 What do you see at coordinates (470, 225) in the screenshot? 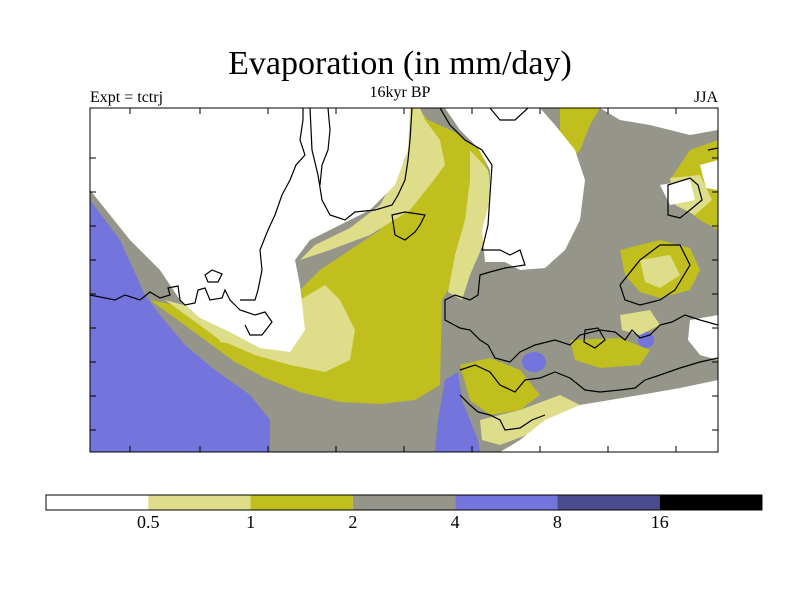
I see `field-pale-inner` at bounding box center [470, 225].